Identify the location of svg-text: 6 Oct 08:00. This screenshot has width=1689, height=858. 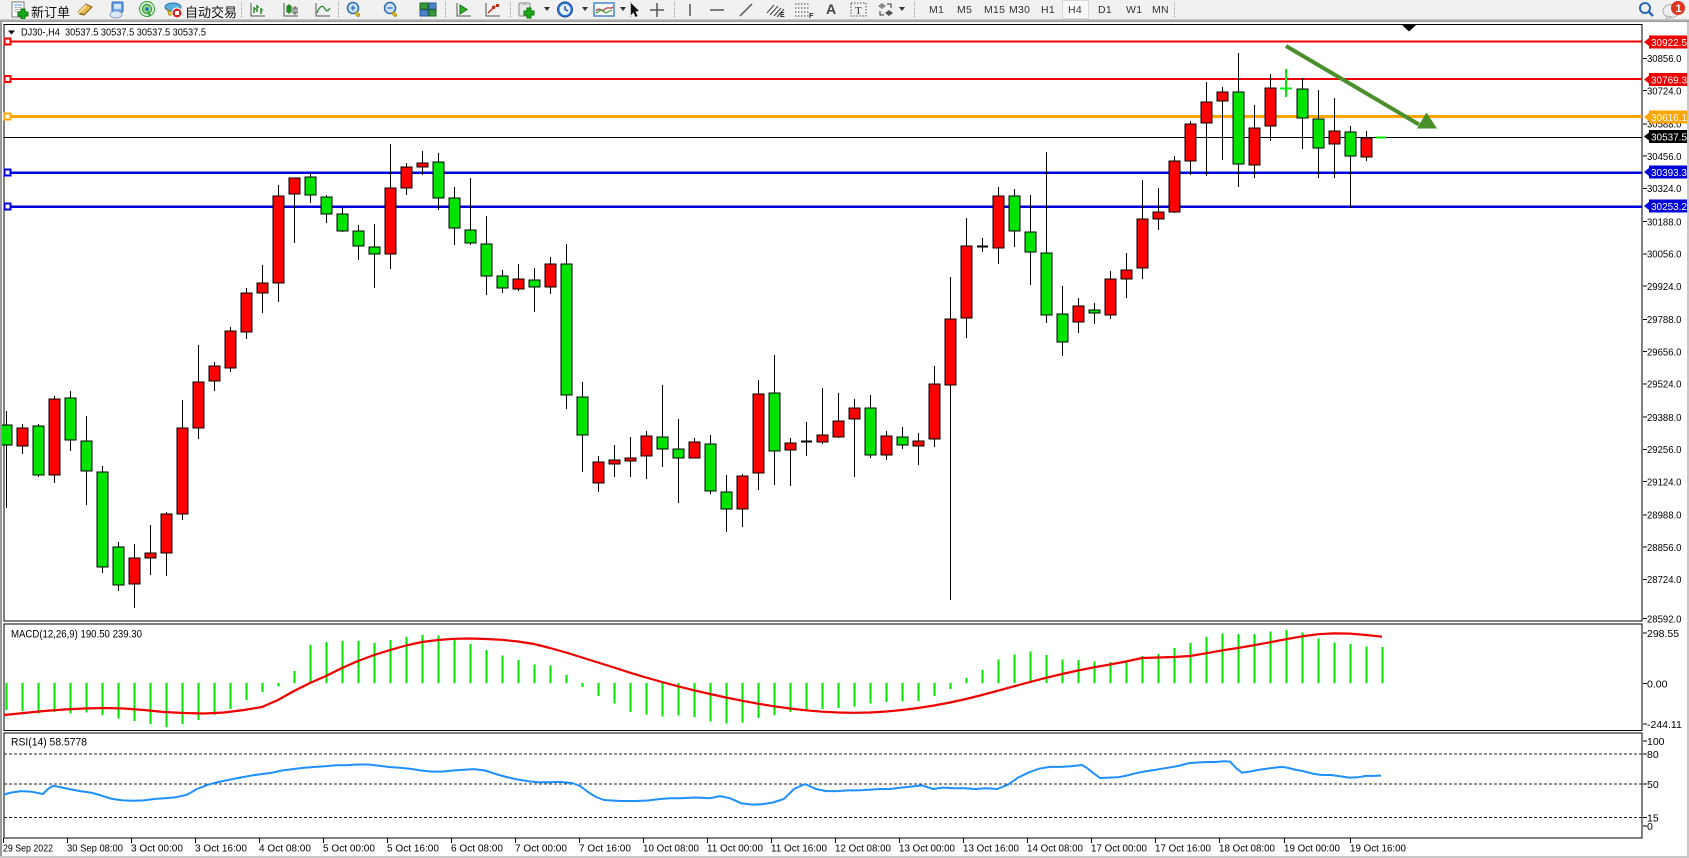
(477, 849).